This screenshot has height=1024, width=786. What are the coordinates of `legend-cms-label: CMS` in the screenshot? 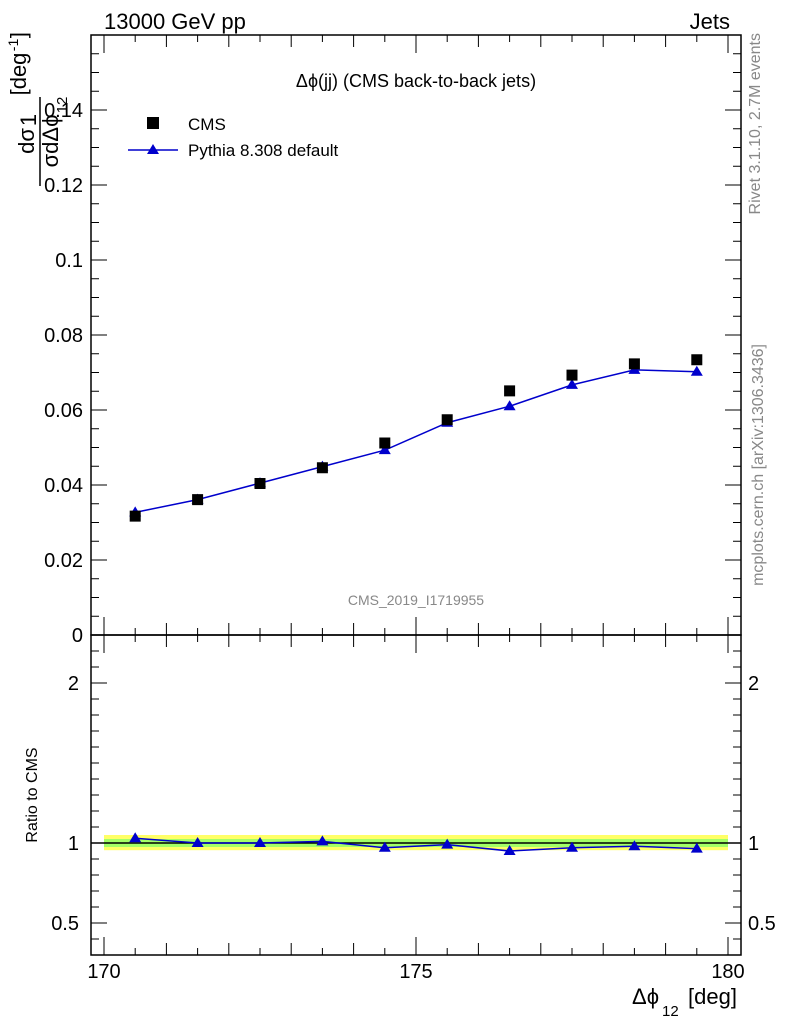 It's located at (207, 124).